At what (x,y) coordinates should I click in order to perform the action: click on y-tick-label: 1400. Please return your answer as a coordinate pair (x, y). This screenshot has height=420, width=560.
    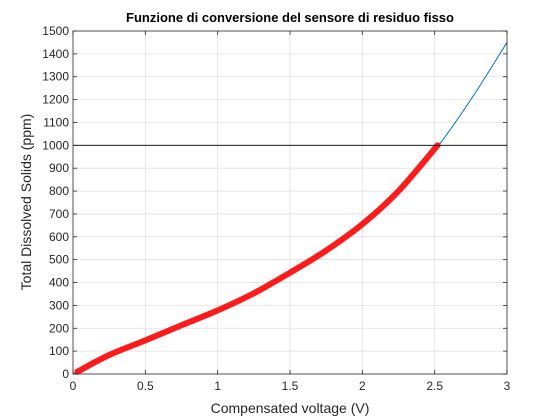
    Looking at the image, I should click on (55, 54).